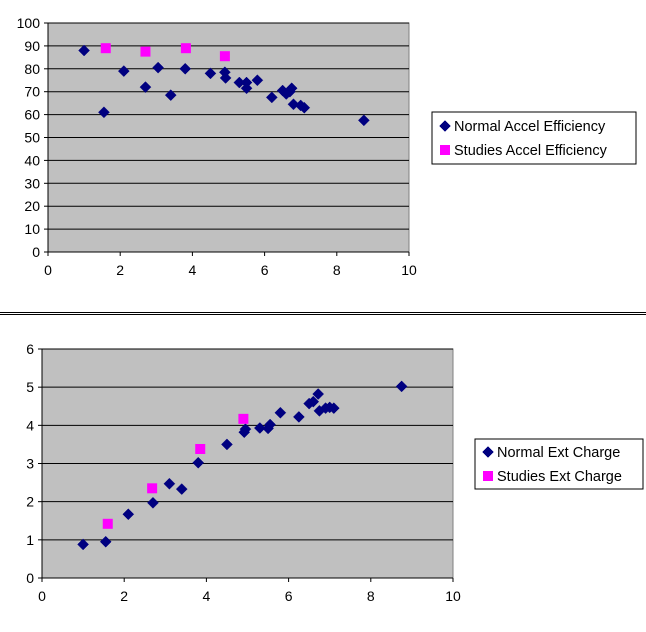 Image resolution: width=646 pixels, height=632 pixels. I want to click on y-tick-label: 80, so click(32, 69).